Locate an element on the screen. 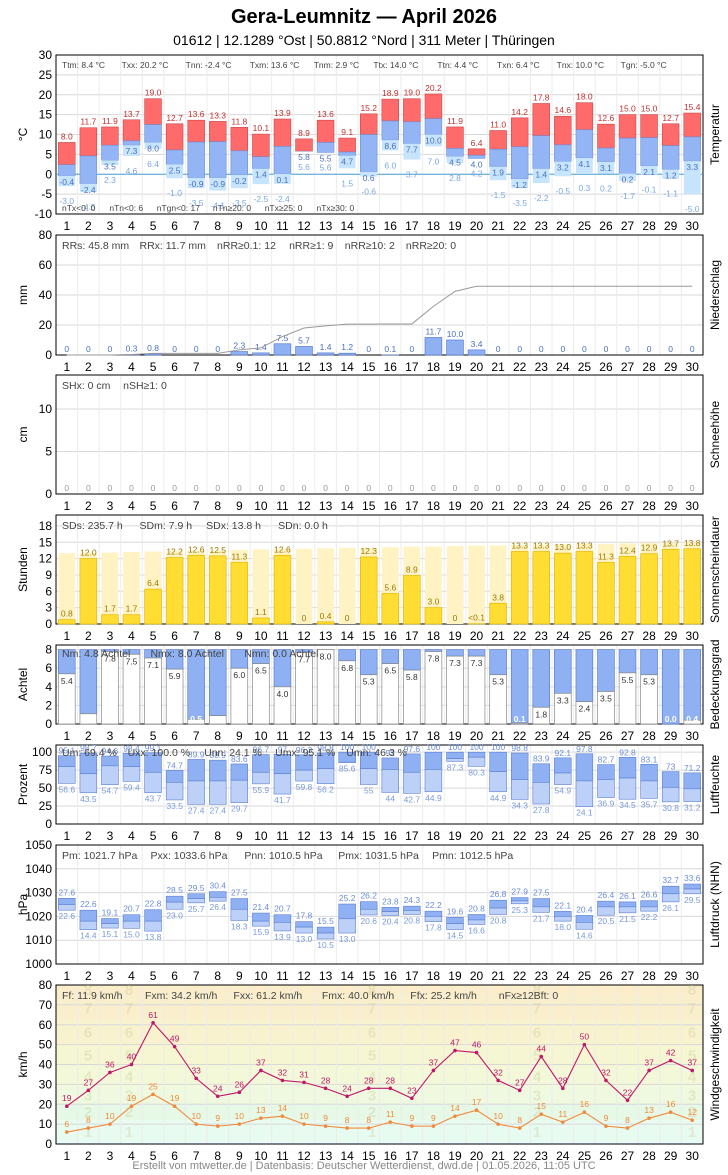  cloud-label: 0.0 is located at coordinates (671, 719).